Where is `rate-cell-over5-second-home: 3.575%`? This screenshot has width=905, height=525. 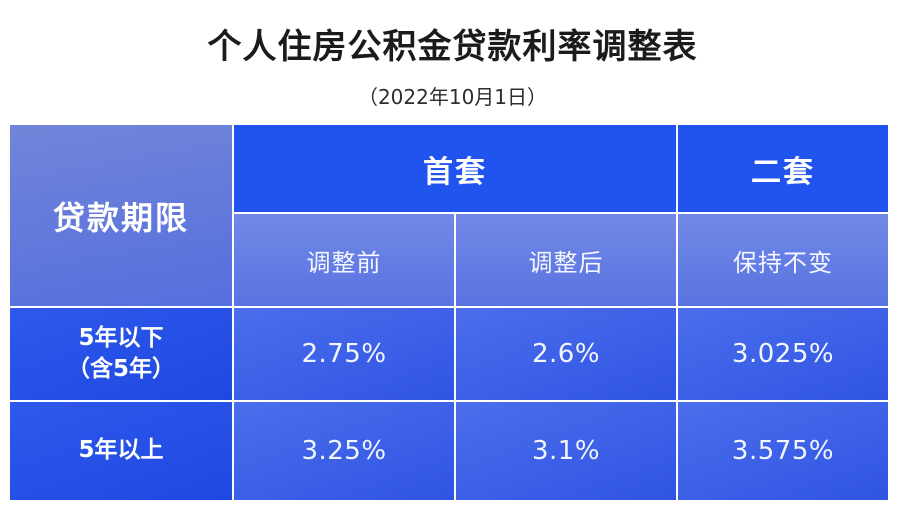
rate-cell-over5-second-home: 3.575% is located at coordinates (783, 451).